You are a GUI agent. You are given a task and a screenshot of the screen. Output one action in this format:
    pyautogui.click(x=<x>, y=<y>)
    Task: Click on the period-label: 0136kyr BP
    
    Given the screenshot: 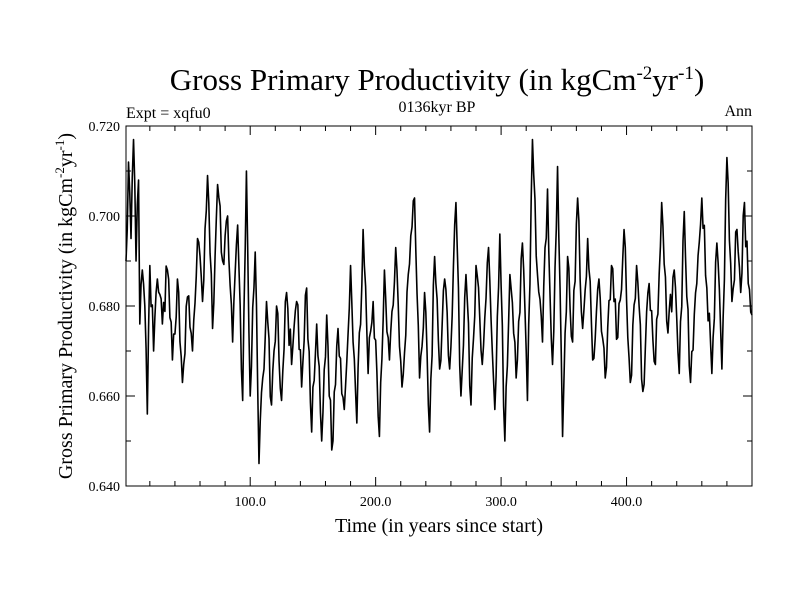 What is the action you would take?
    pyautogui.click(x=437, y=107)
    